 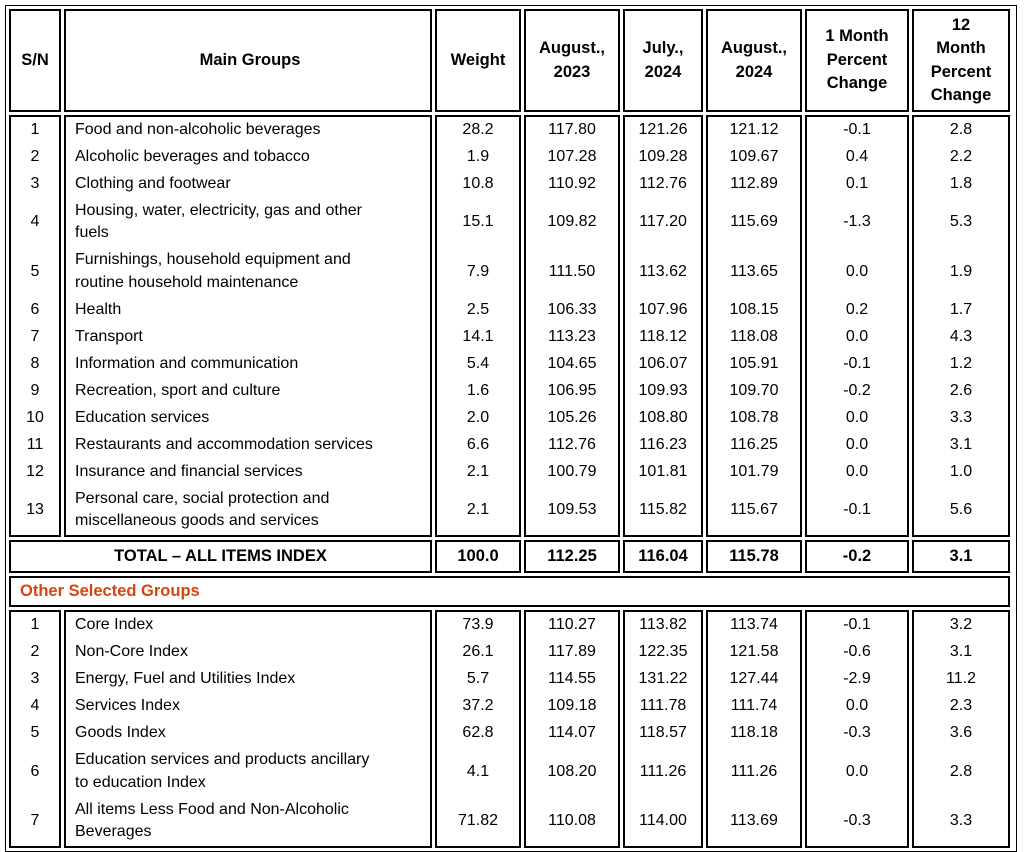 I want to click on aug-2023-cell: 114.55, so click(x=572, y=680).